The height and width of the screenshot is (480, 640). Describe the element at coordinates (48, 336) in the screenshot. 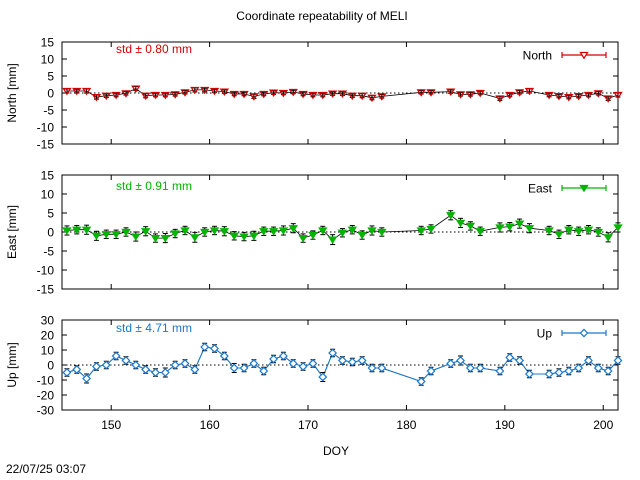

I see `y-tick-label: 20` at that location.